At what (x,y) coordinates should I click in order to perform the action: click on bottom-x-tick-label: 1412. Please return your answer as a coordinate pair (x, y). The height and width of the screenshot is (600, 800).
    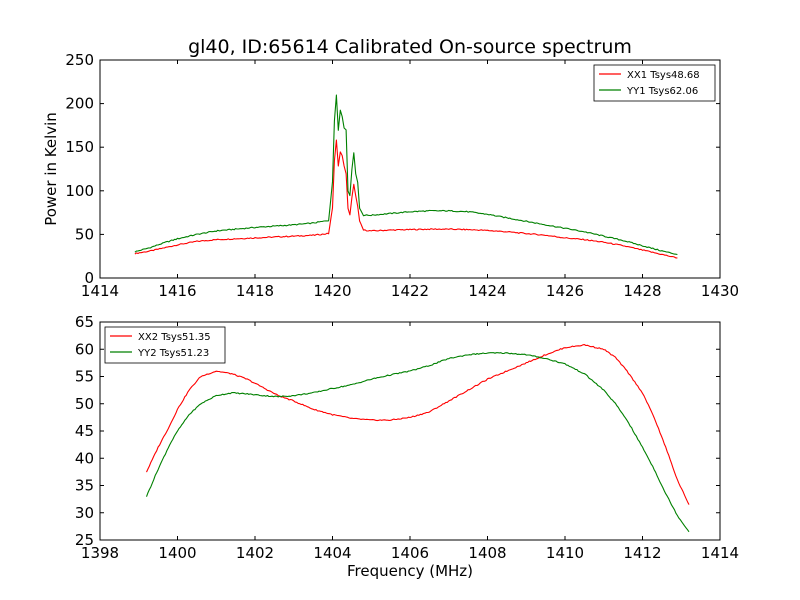
    Looking at the image, I should click on (642, 553).